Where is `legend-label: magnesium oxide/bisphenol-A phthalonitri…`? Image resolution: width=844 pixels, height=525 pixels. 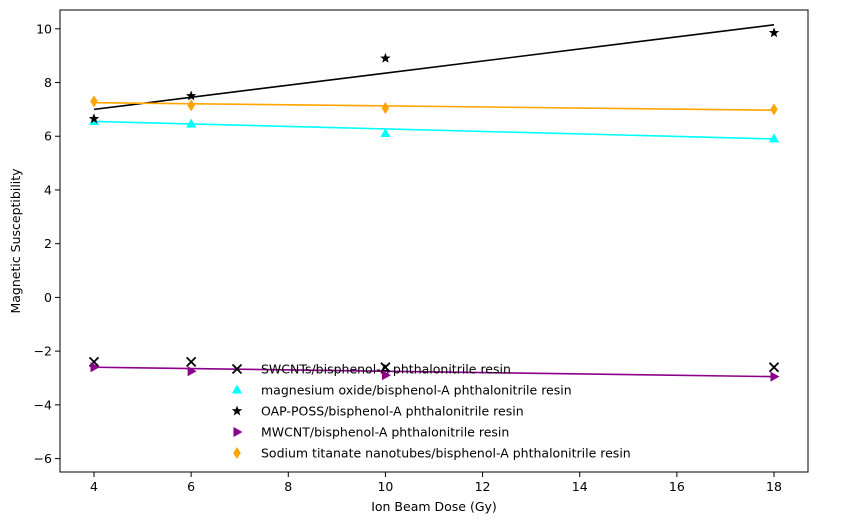
legend-label: magnesium oxide/bisphenol-A phthalonitri… is located at coordinates (416, 390).